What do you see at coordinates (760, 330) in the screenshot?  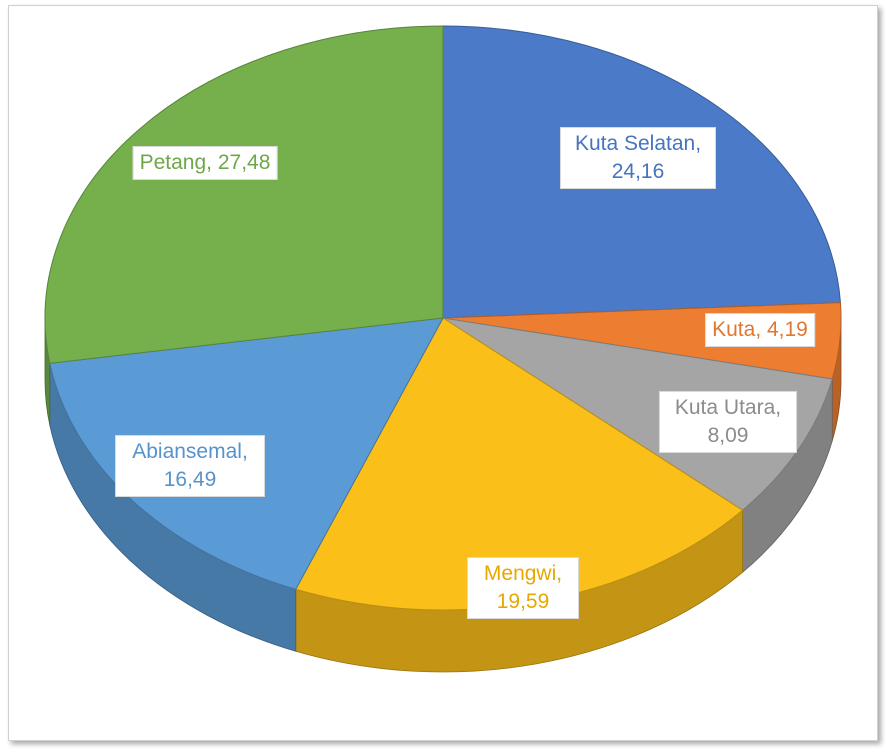 I see `data-label: Kuta, 4,19` at bounding box center [760, 330].